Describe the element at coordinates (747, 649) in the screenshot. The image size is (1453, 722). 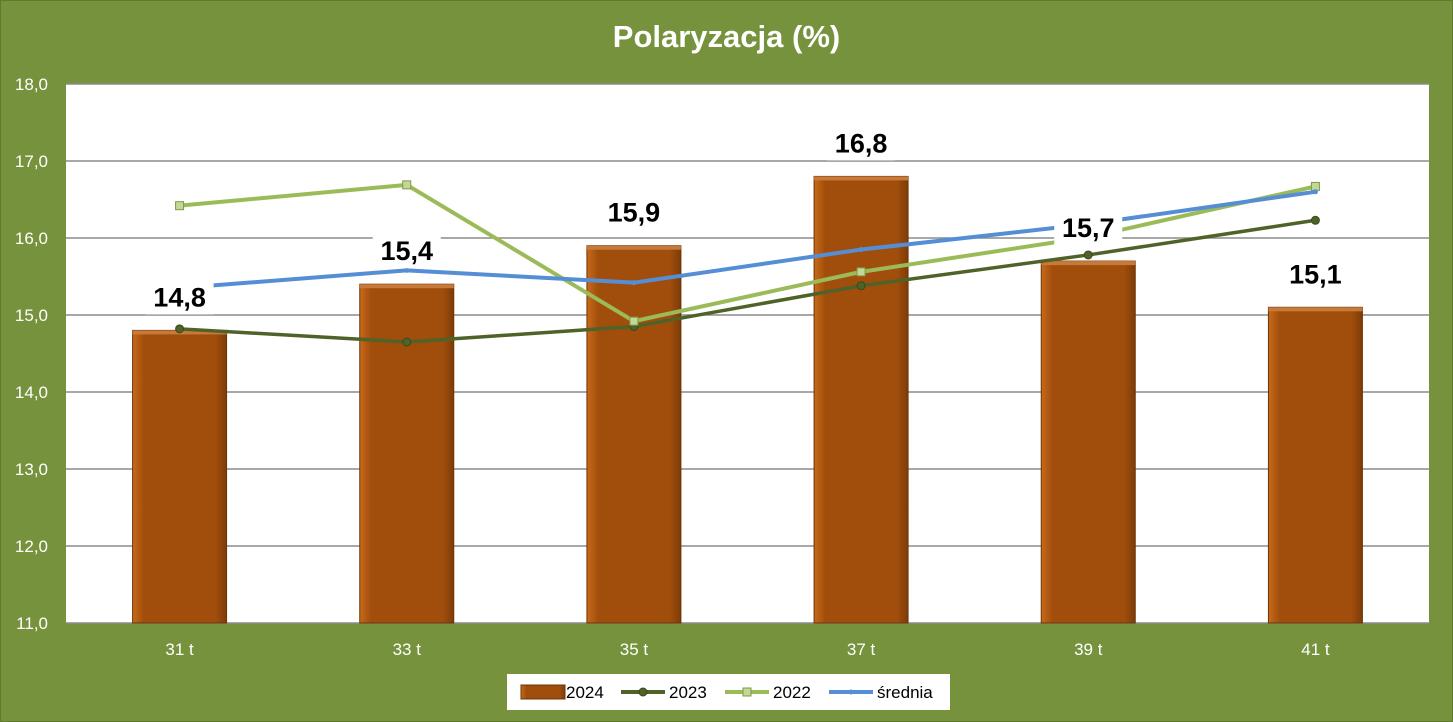
I see `x-axis-ticks: 31 t 33 t 35 t 37 t 39 t 41 t` at that location.